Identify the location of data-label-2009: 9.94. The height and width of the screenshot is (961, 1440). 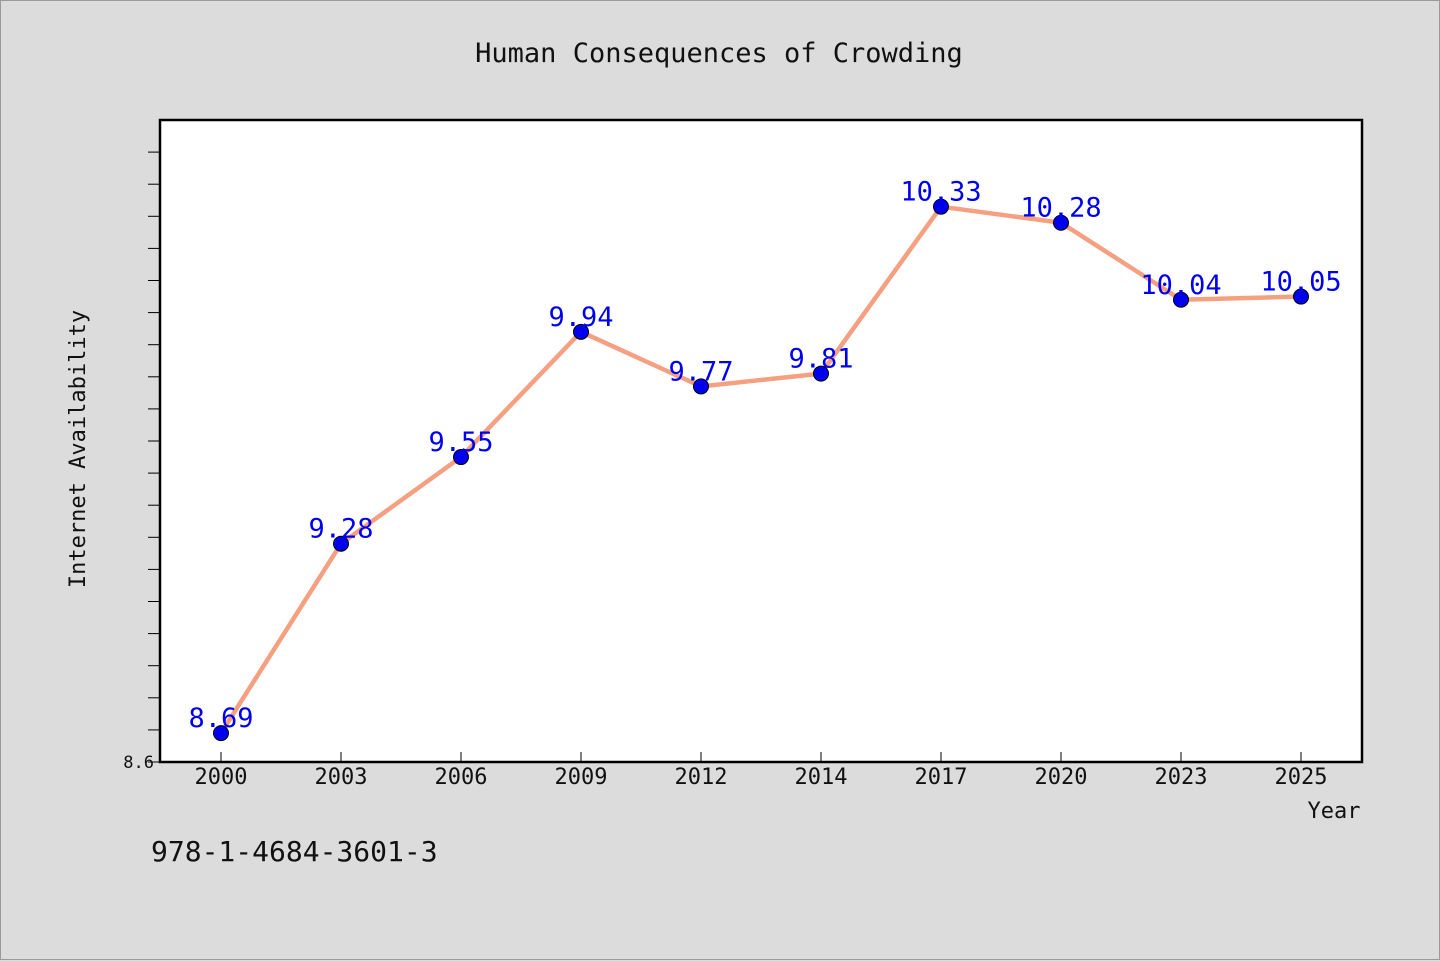
(580, 317).